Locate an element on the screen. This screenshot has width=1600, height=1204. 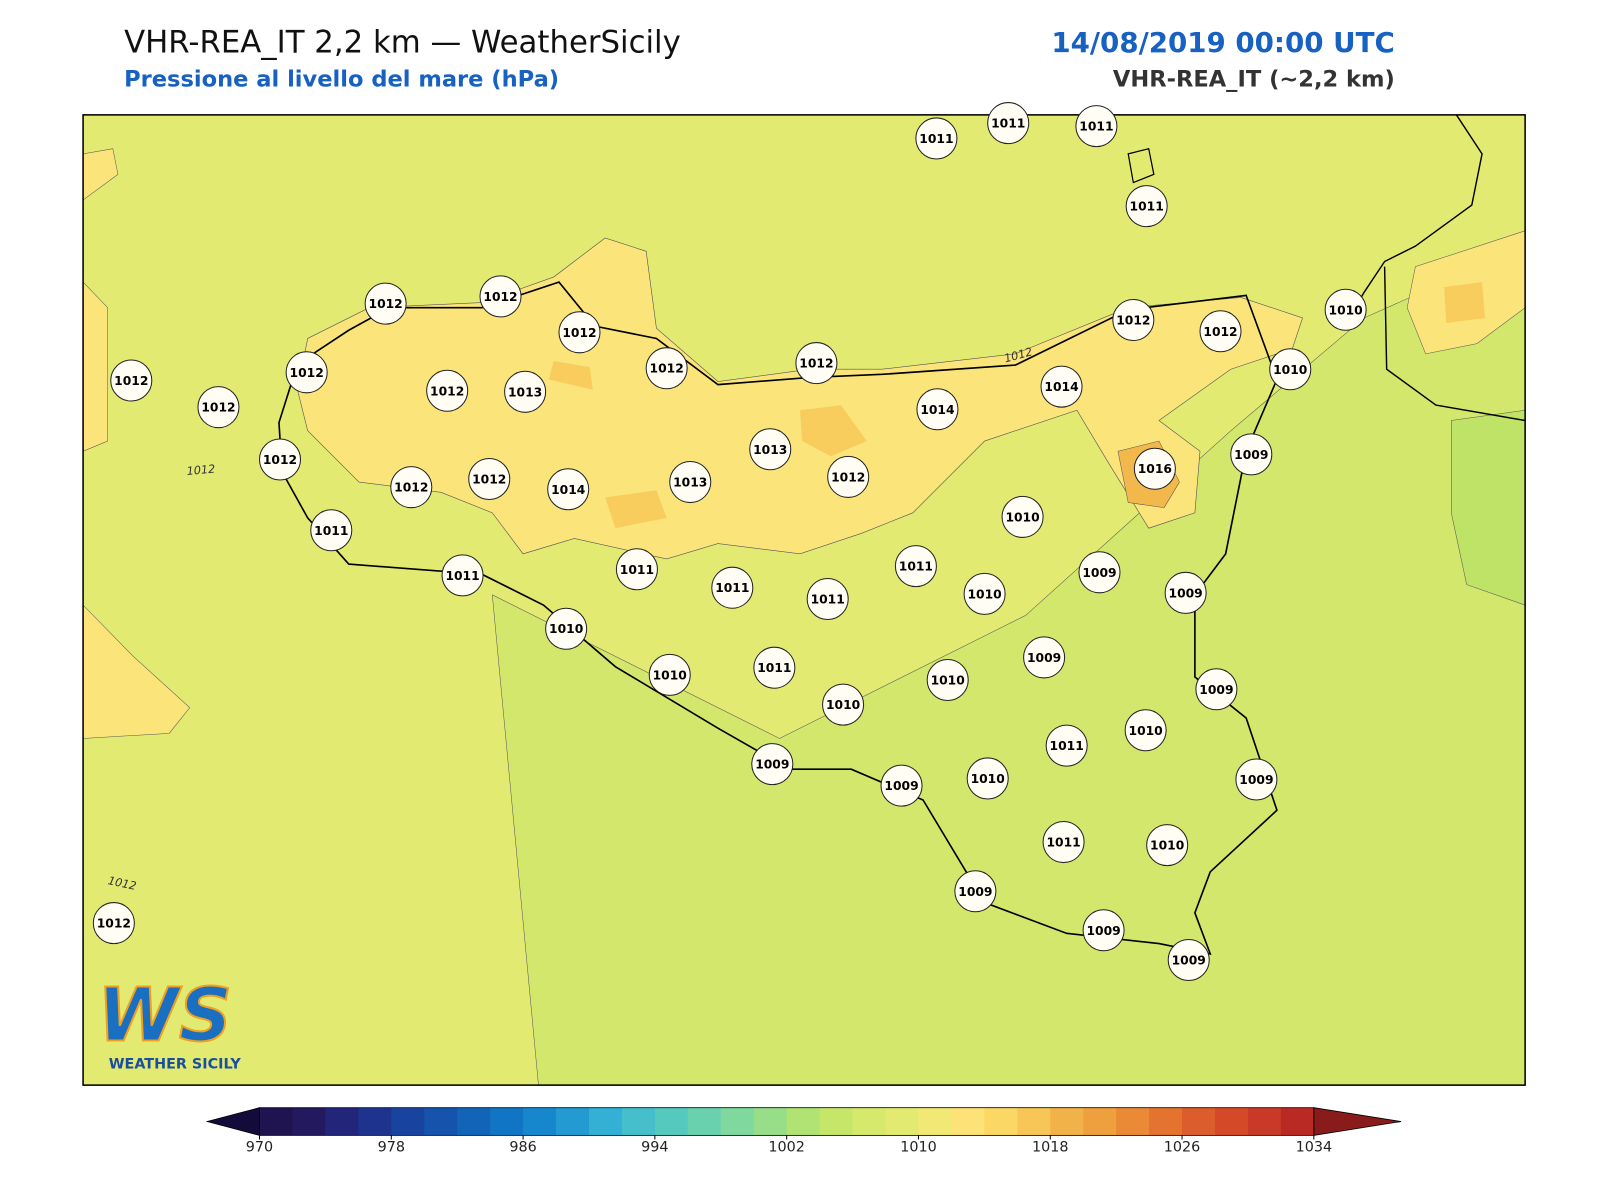
colorbar-tick-label: 1018 is located at coordinates (1050, 1148).